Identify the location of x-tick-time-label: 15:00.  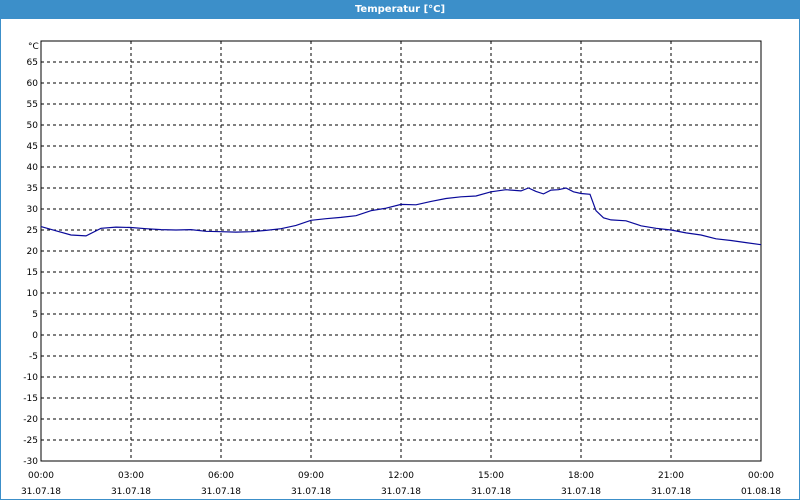
(491, 476).